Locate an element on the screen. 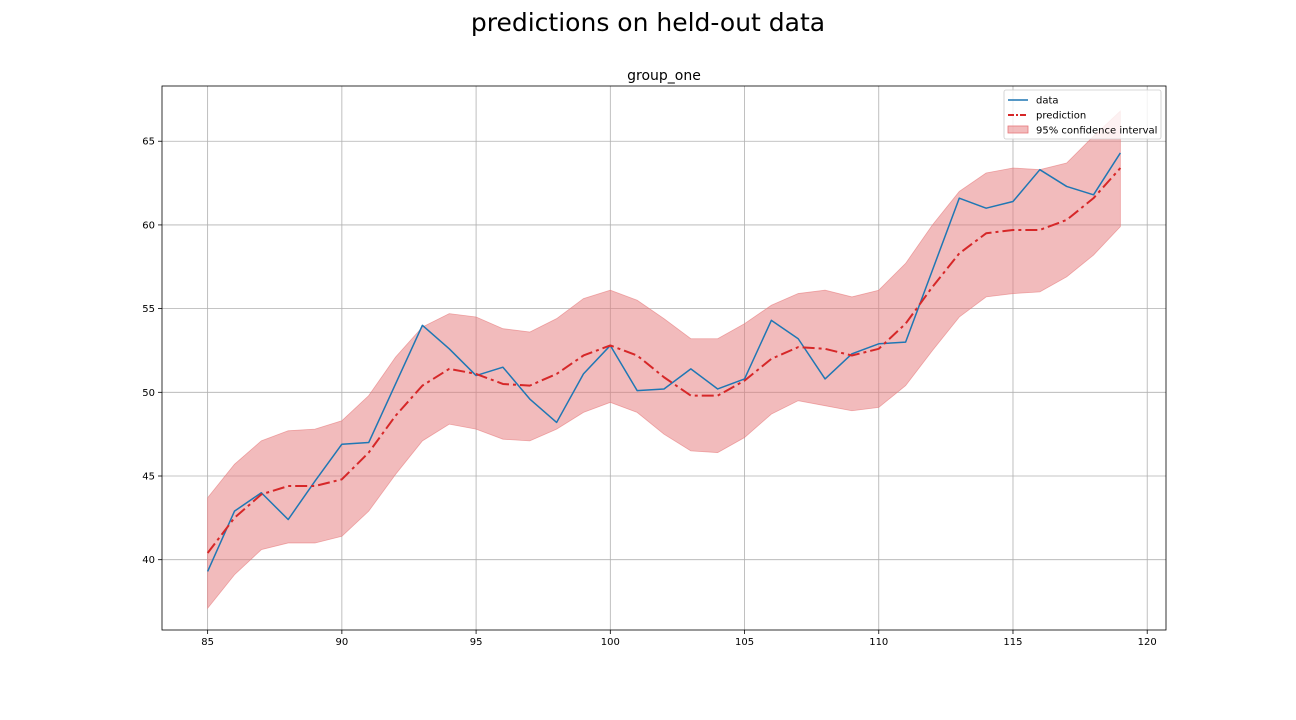  legend-label: data is located at coordinates (1047, 101).